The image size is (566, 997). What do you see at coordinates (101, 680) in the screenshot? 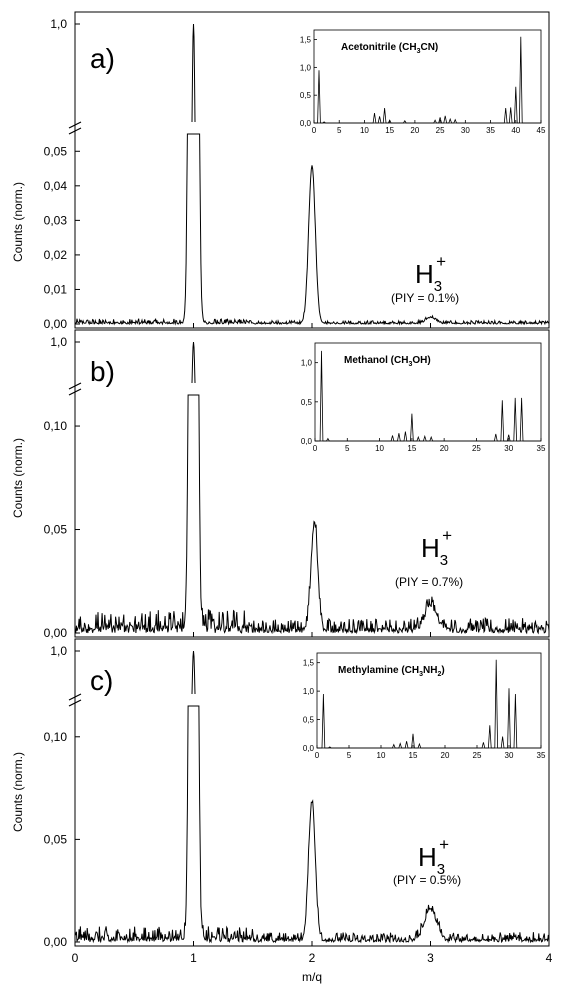
I see `panel-label: c)` at bounding box center [101, 680].